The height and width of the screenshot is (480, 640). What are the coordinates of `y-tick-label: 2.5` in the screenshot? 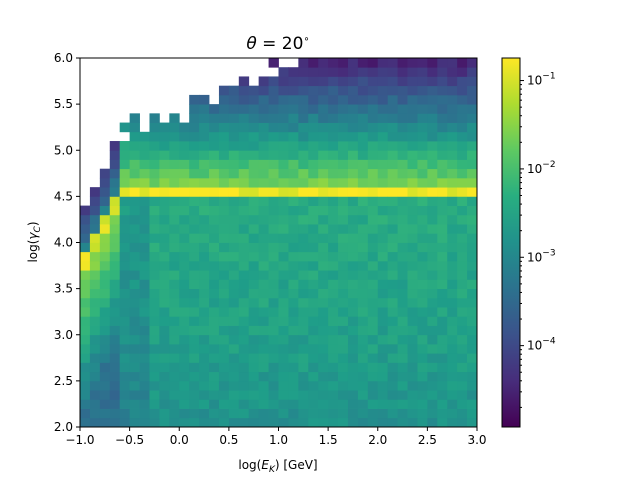 It's located at (63, 381).